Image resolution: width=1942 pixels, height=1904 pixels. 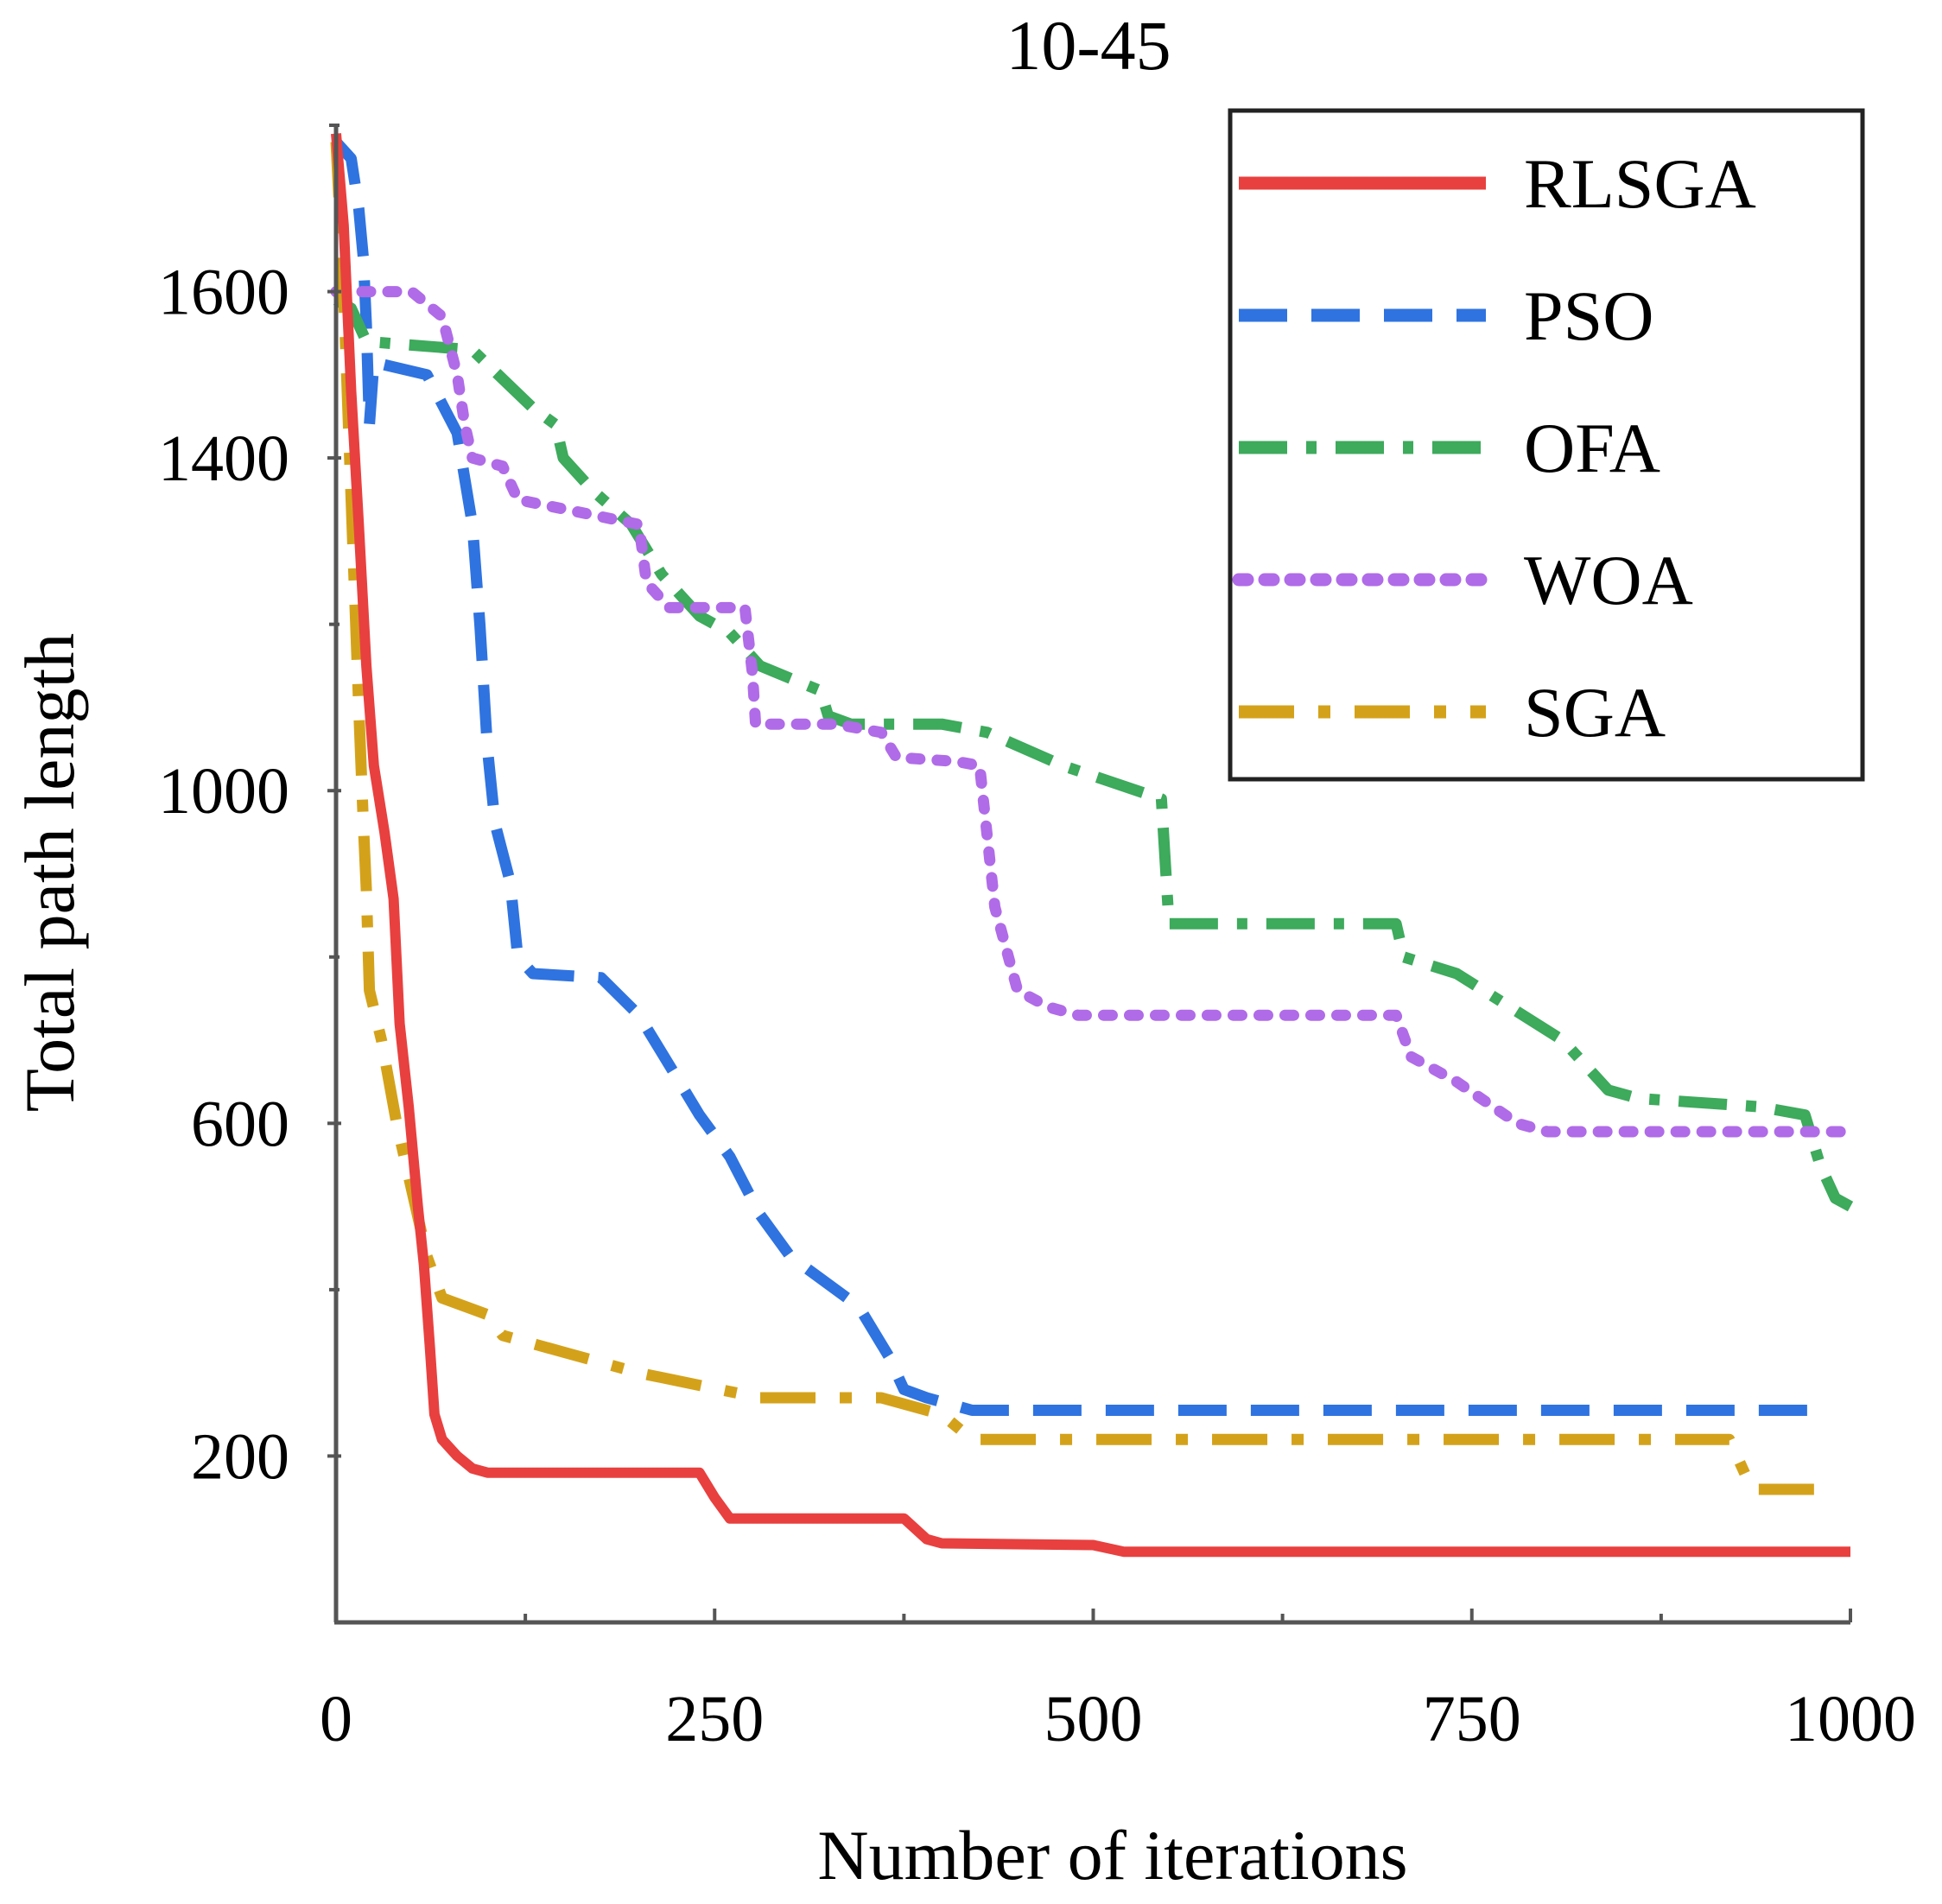 What do you see at coordinates (1494, 448) in the screenshot?
I see `legend-items: RLSGA PSO OFA WOA SGA` at bounding box center [1494, 448].